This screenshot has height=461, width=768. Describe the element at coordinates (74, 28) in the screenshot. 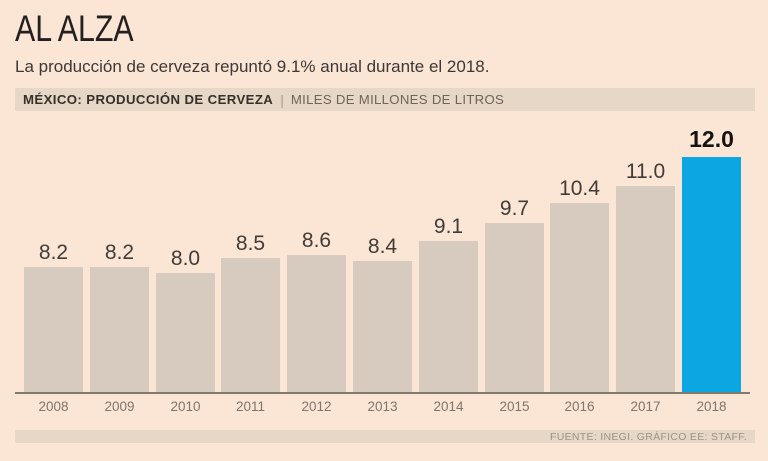

I see `page-title: AL ALZA` at that location.